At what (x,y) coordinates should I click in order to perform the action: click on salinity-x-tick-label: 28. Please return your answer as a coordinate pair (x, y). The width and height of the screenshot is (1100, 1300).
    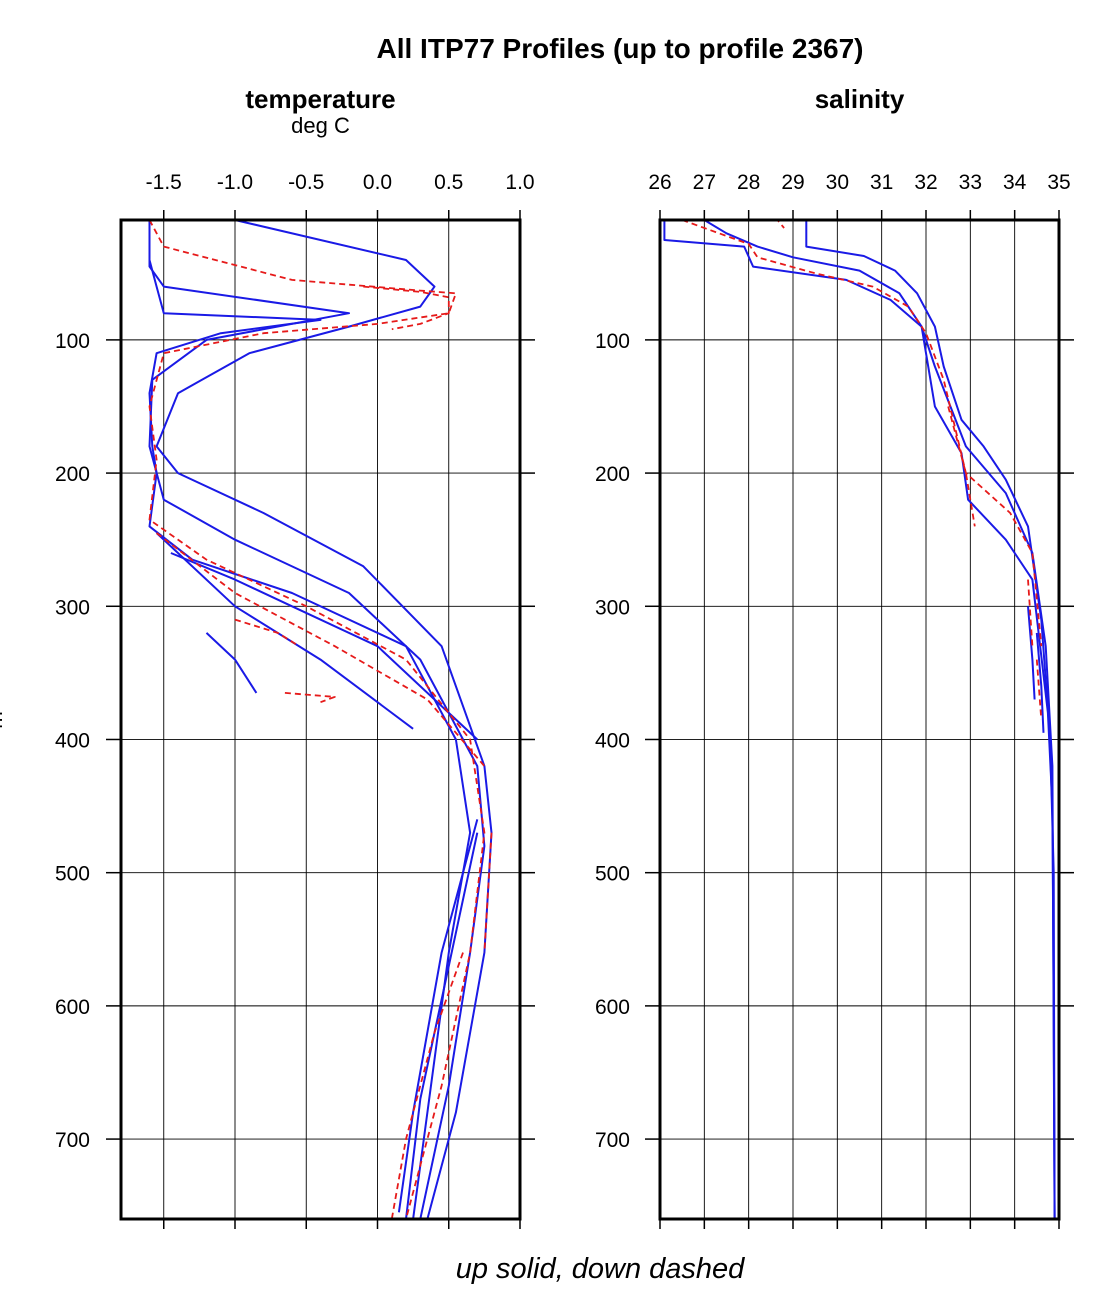
    Looking at the image, I should click on (748, 182).